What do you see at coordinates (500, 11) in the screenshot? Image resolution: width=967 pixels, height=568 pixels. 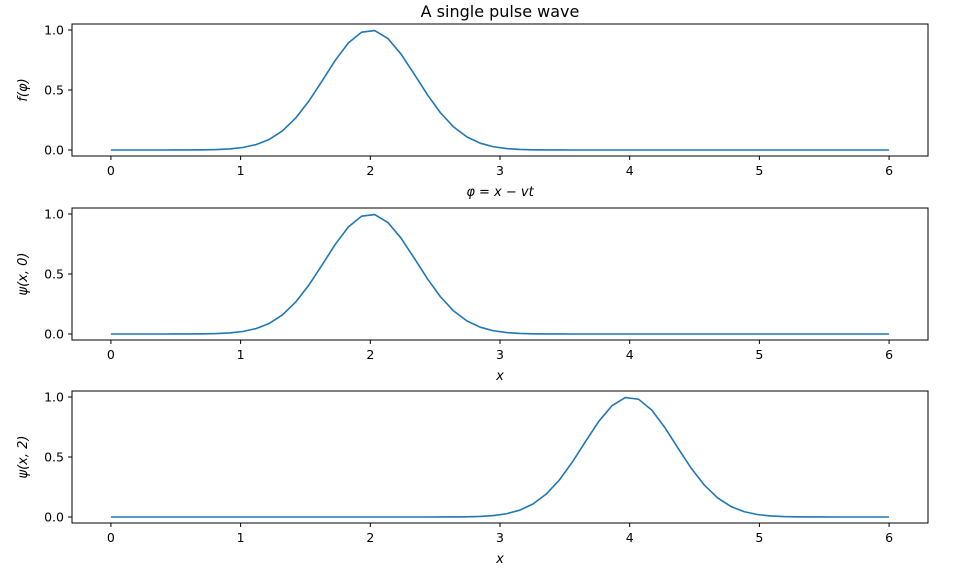 I see `chart-title: A single pulse wave` at bounding box center [500, 11].